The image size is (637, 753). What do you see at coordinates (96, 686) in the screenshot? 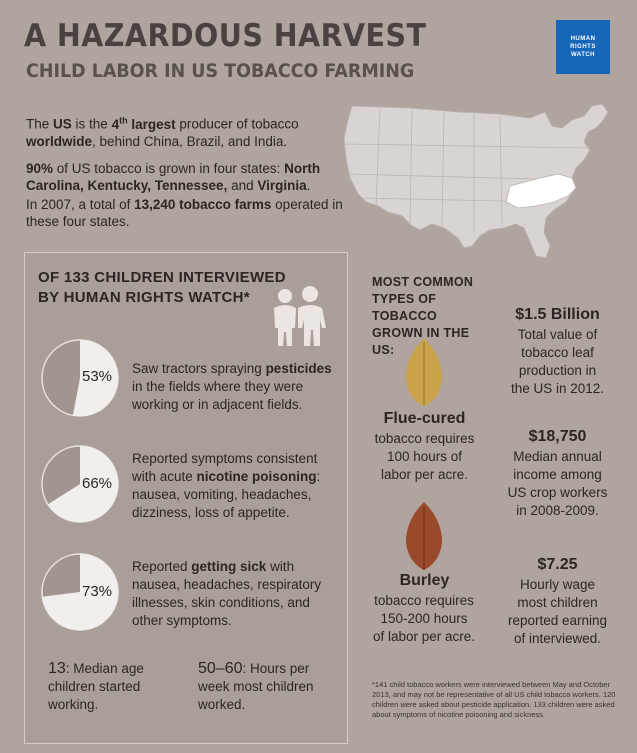
I see `median-age-stat: 13: Median age children started working.` at bounding box center [96, 686].